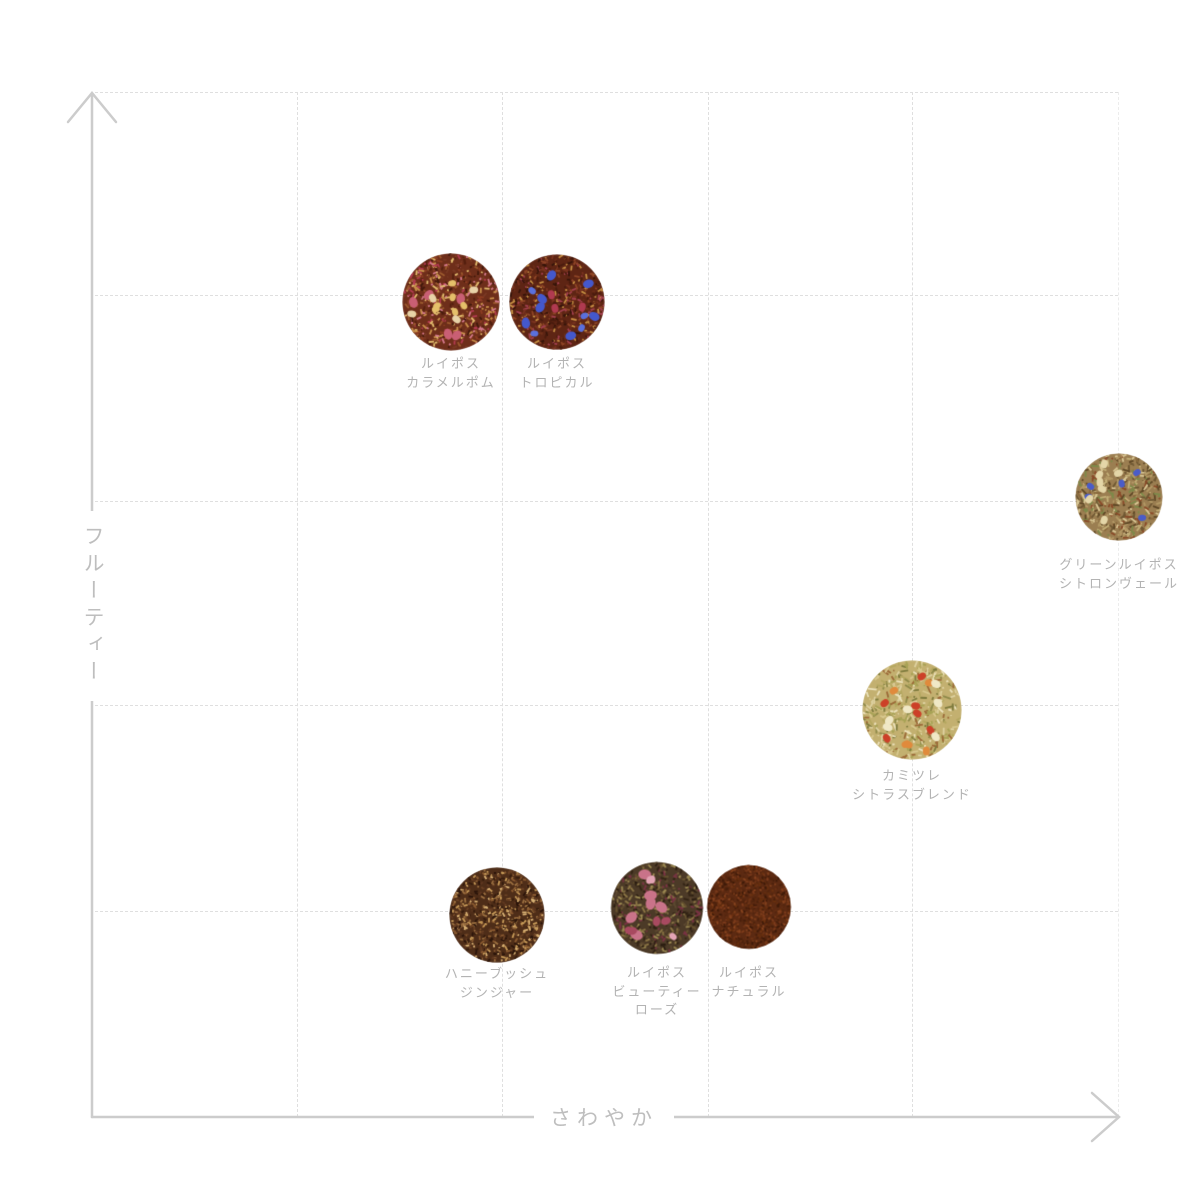  I want to click on tea-label-line: トロピカル, so click(557, 382).